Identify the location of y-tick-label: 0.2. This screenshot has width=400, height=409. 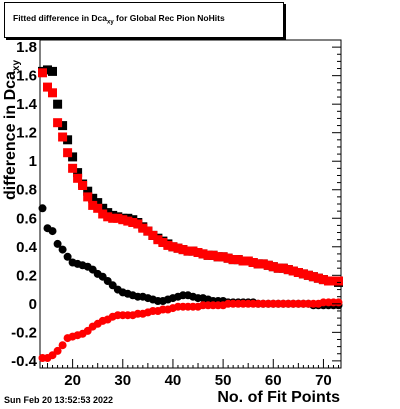
(26, 275).